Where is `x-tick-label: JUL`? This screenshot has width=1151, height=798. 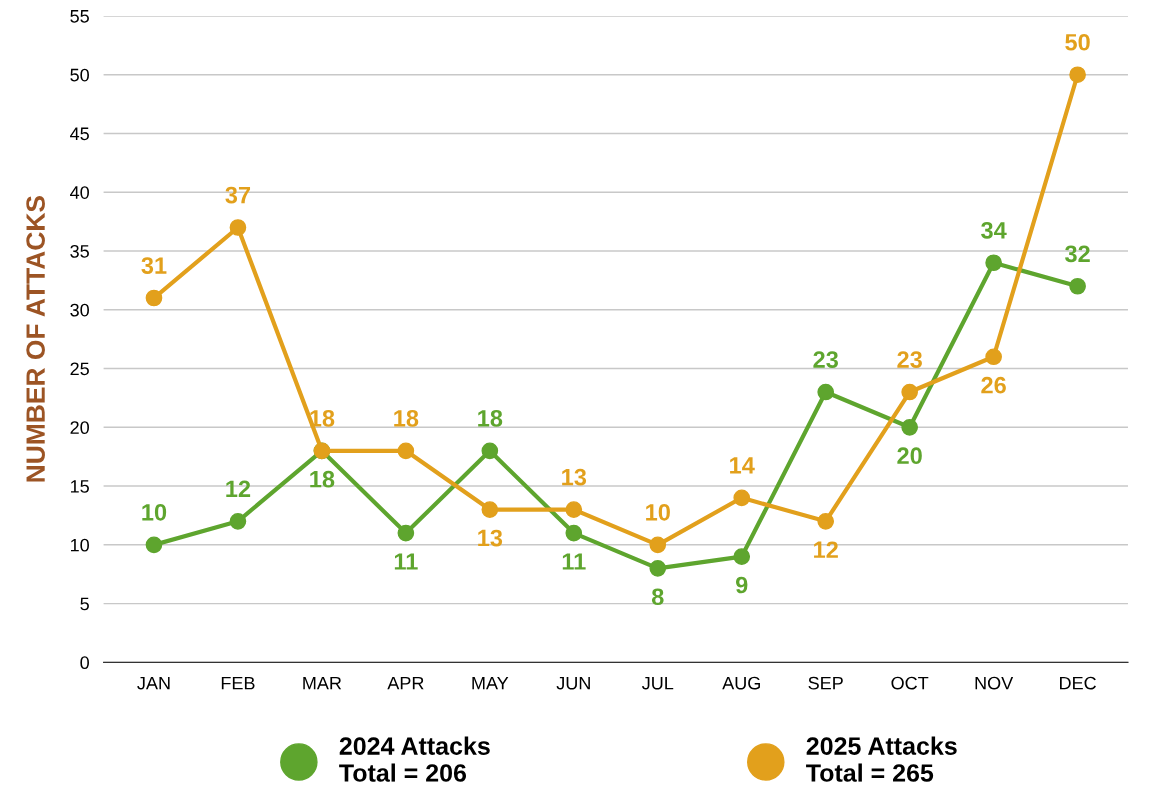
x-tick-label: JUL is located at coordinates (658, 683).